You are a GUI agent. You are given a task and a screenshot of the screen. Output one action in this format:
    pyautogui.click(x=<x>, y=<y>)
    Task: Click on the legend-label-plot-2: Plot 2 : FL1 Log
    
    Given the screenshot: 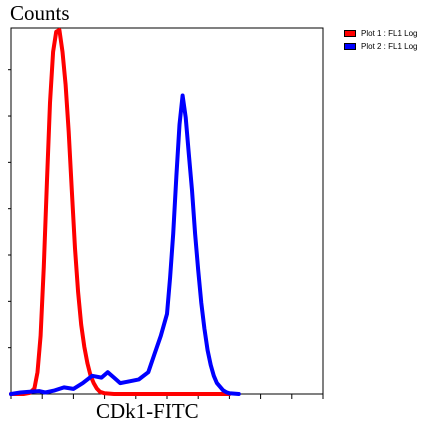 What is the action you would take?
    pyautogui.click(x=389, y=46)
    